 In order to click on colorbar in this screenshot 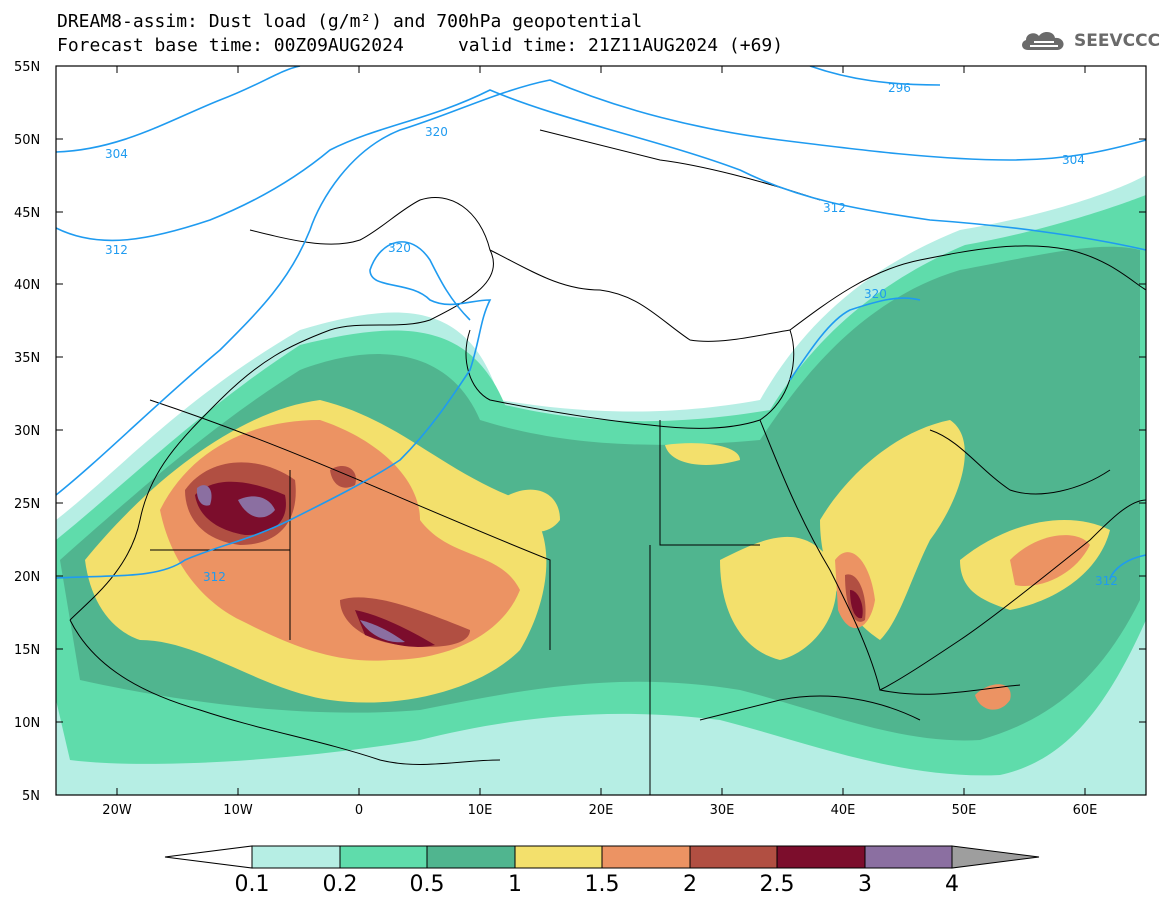, I will do `click(602, 857)`.